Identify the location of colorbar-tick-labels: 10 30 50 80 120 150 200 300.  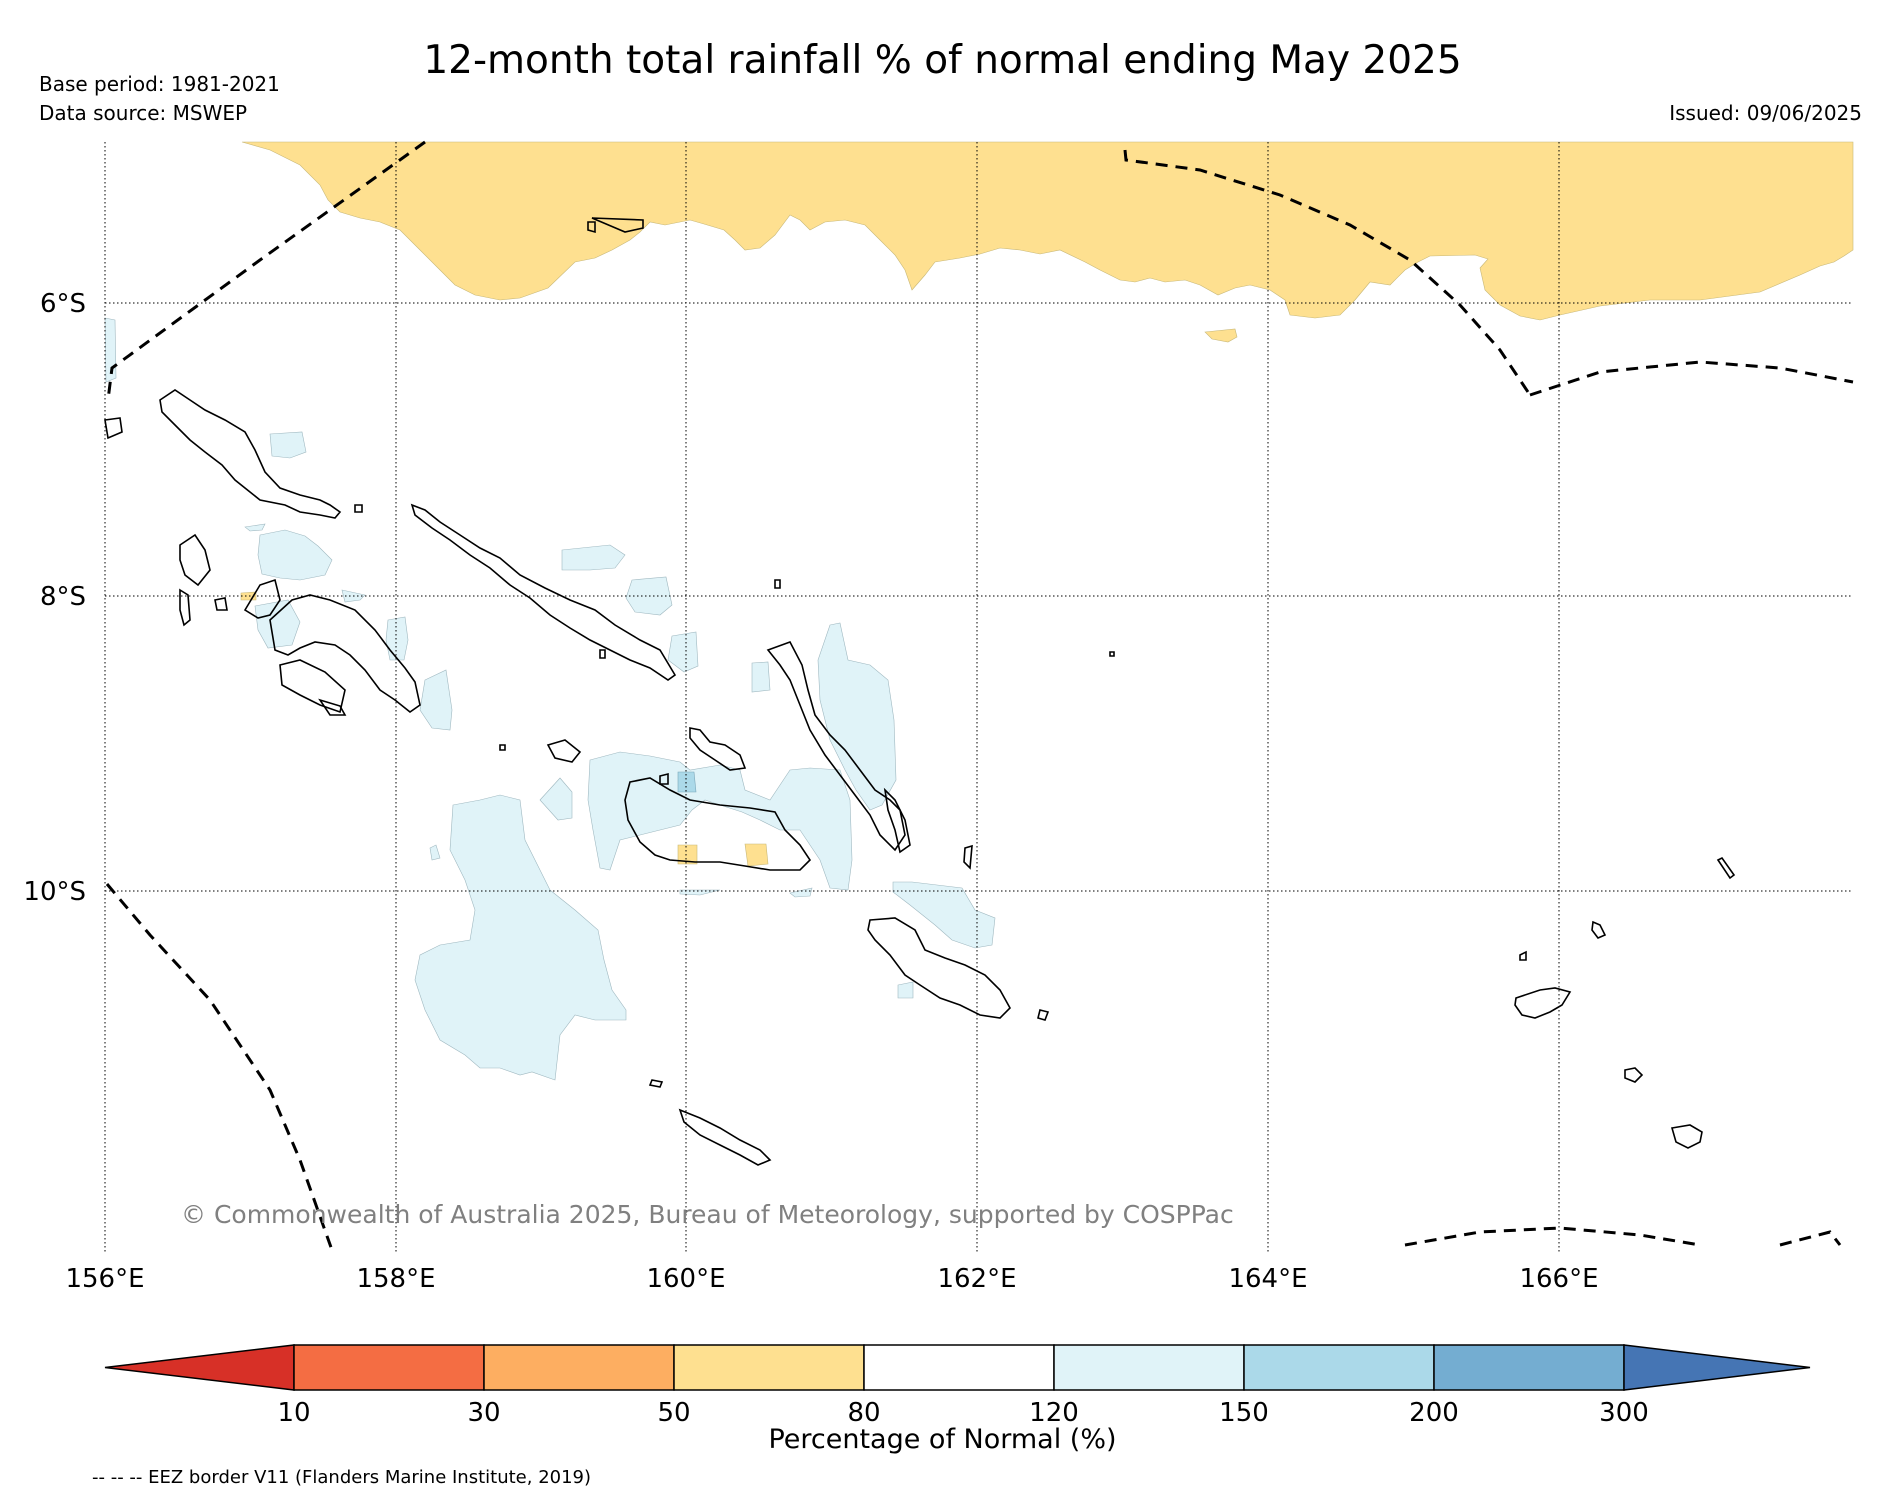
(962, 1413).